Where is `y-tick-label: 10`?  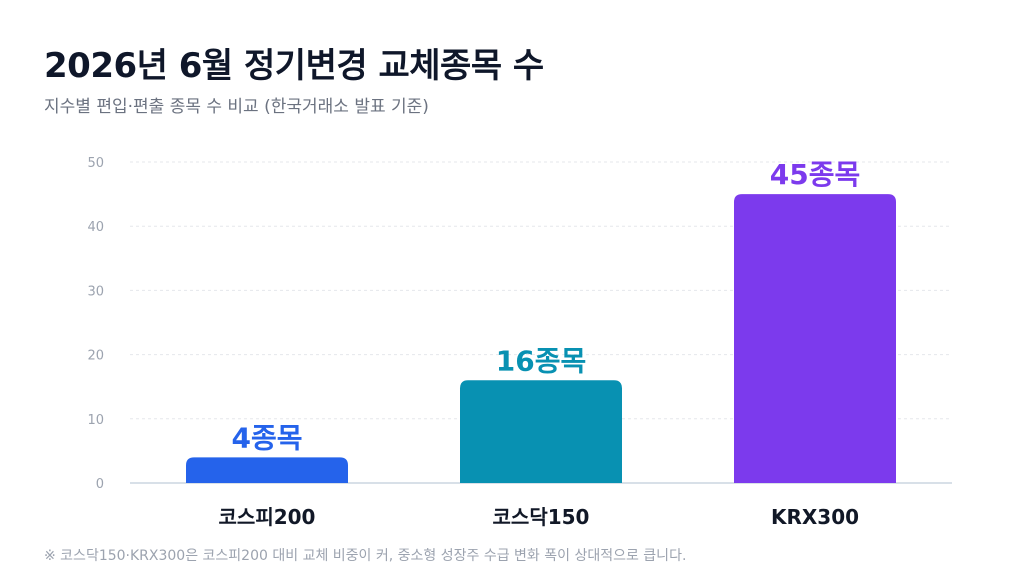
y-tick-label: 10 is located at coordinates (95, 420).